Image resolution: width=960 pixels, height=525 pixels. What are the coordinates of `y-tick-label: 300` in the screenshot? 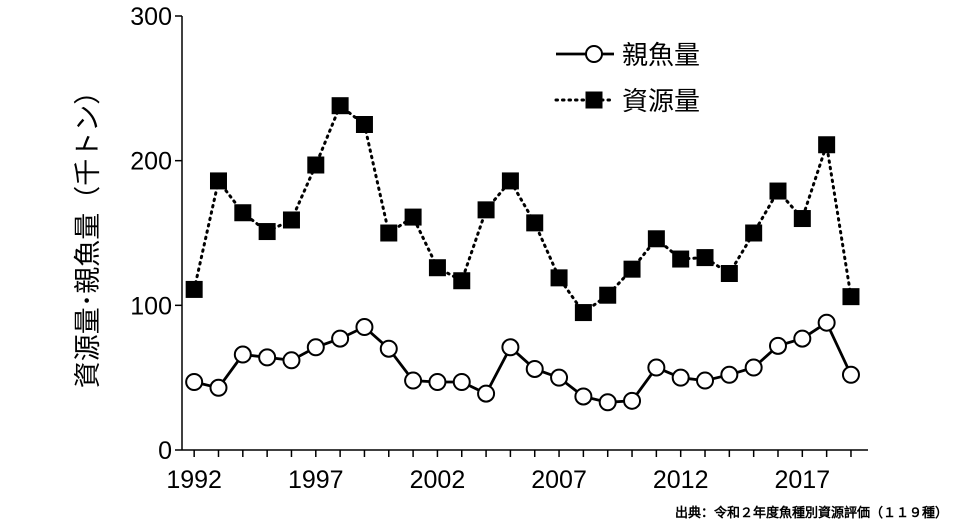 It's located at (151, 17).